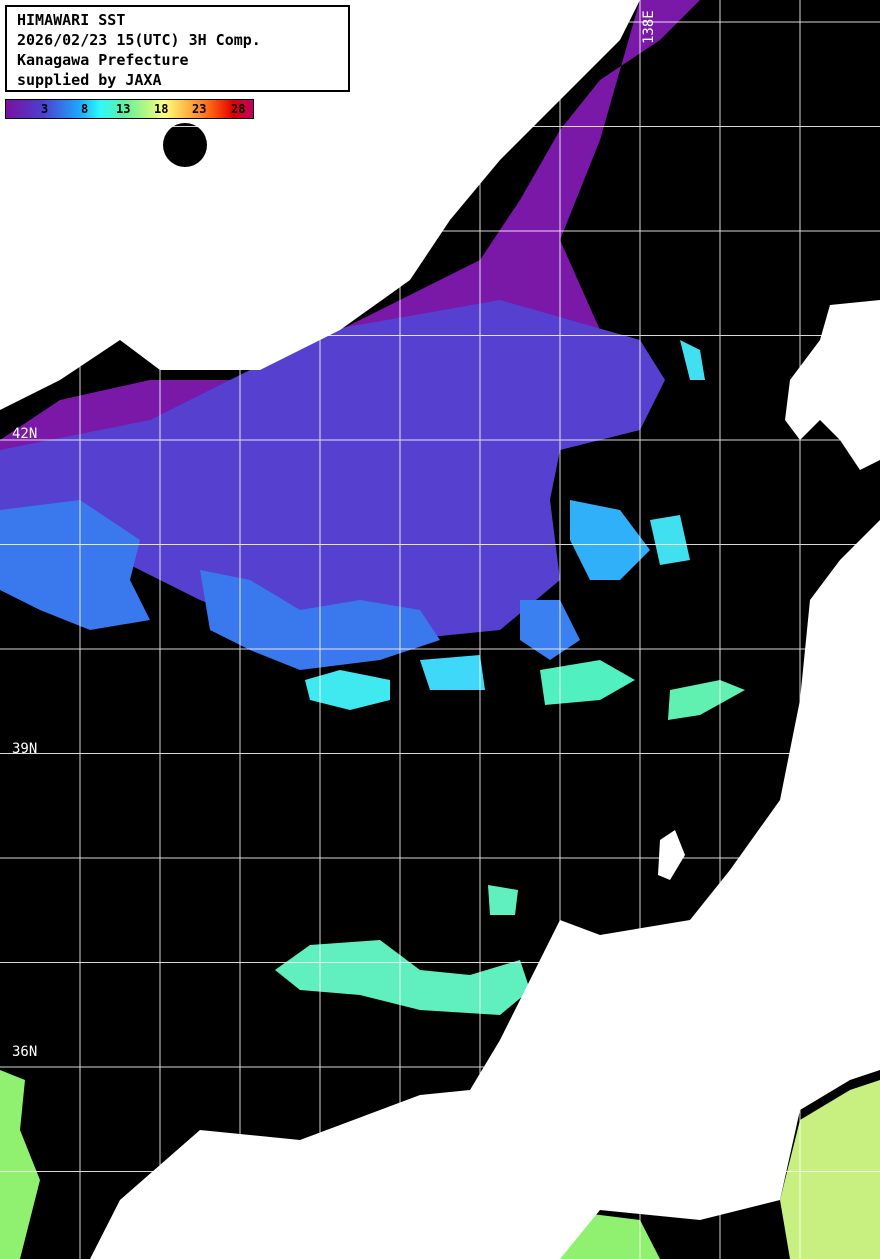 The image size is (880, 1259). What do you see at coordinates (71, 20) in the screenshot?
I see `title-line: HIMAWARI SST` at bounding box center [71, 20].